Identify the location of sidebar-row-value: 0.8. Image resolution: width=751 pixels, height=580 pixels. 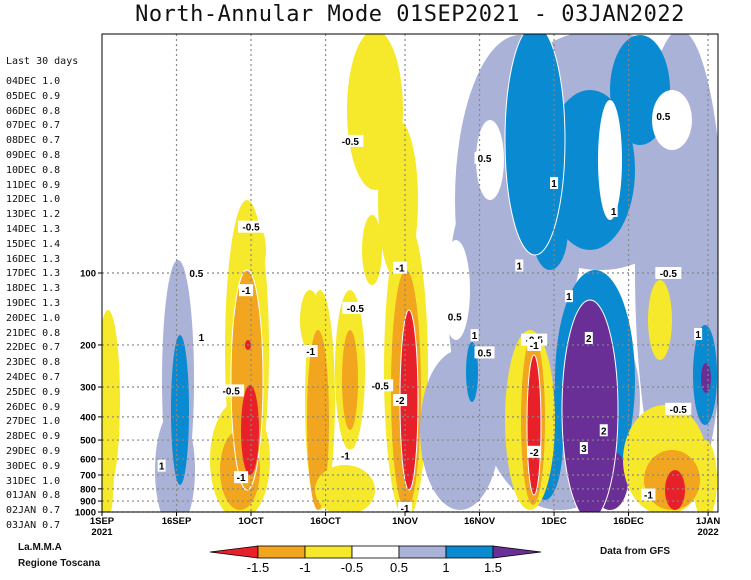
(51, 363).